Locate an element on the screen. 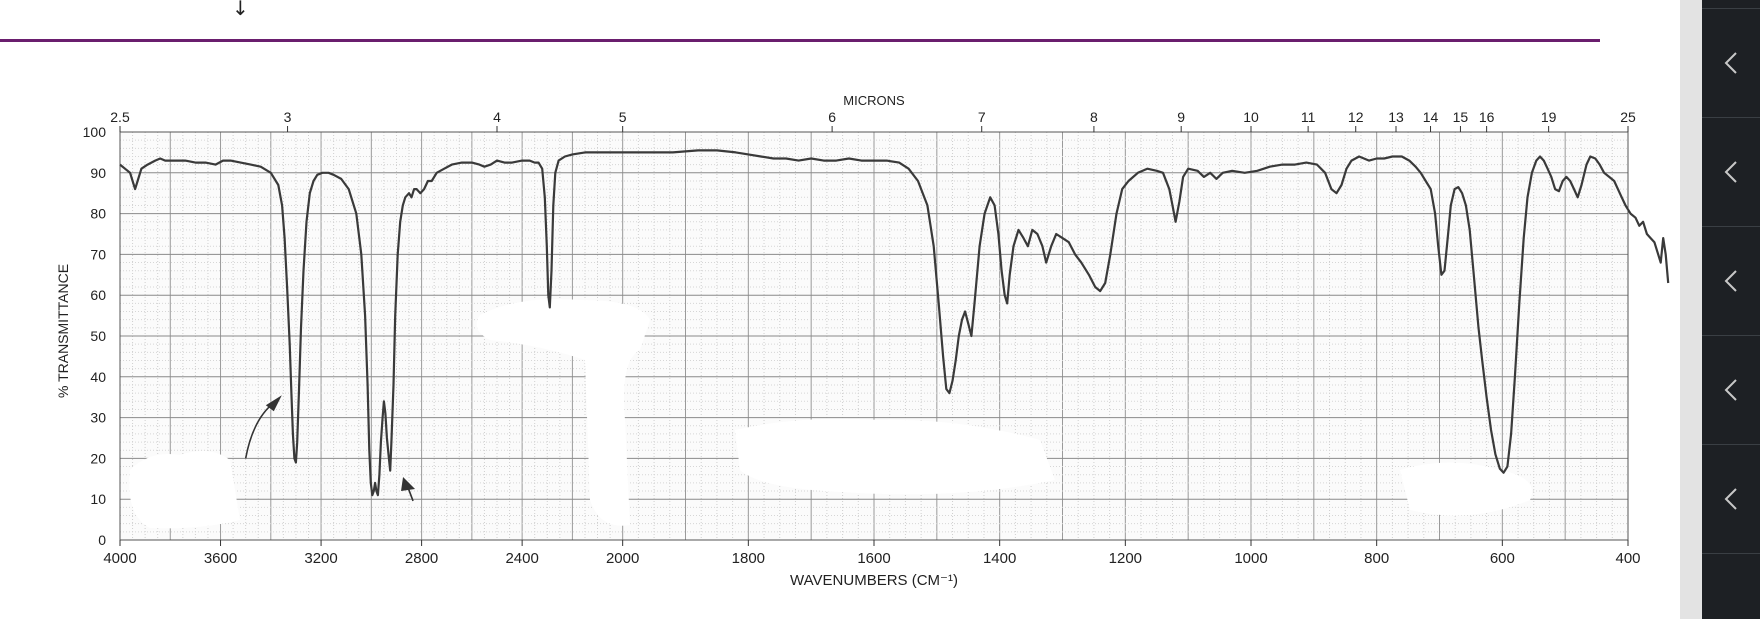 Image resolution: width=1760 pixels, height=619 pixels. annotation-arrows is located at coordinates (330, 448).